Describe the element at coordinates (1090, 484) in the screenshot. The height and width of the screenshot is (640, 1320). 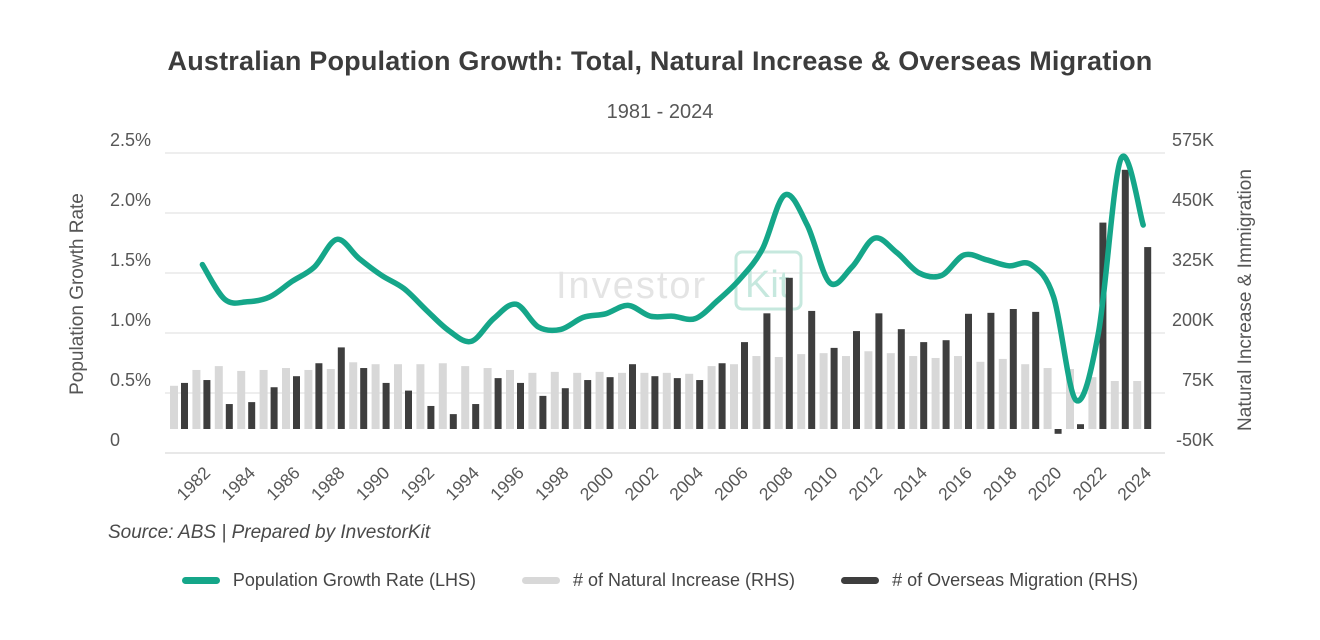
I see `x-axis-tick-label: 2022` at that location.